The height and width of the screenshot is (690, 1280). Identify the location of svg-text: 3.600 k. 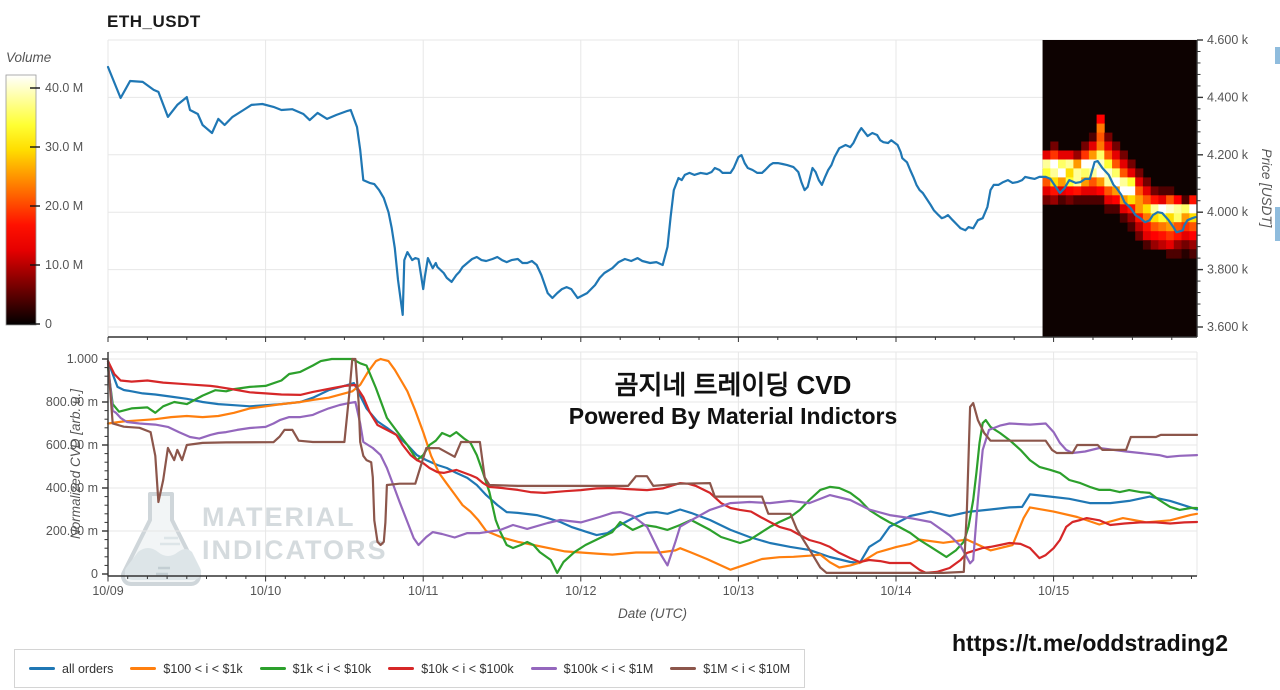
(1228, 327).